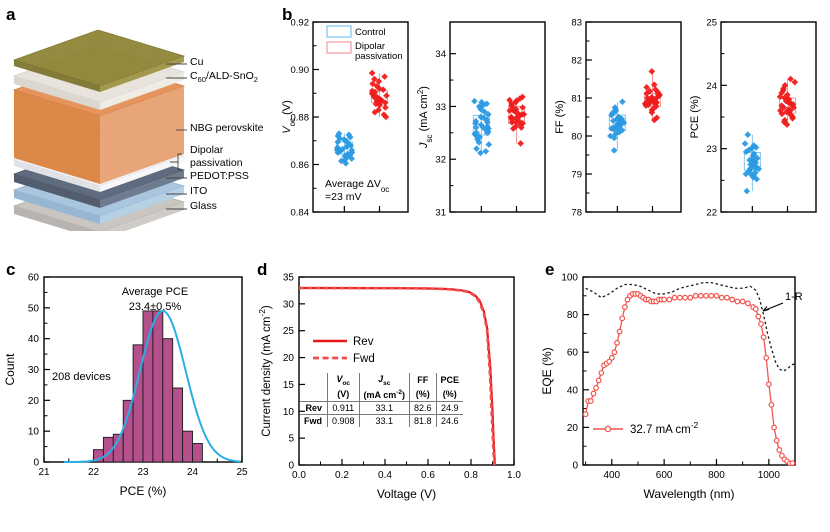 This screenshot has width=830, height=532. Describe the element at coordinates (300, 118) in the screenshot. I see `y-tick-label: 0.88` at that location.